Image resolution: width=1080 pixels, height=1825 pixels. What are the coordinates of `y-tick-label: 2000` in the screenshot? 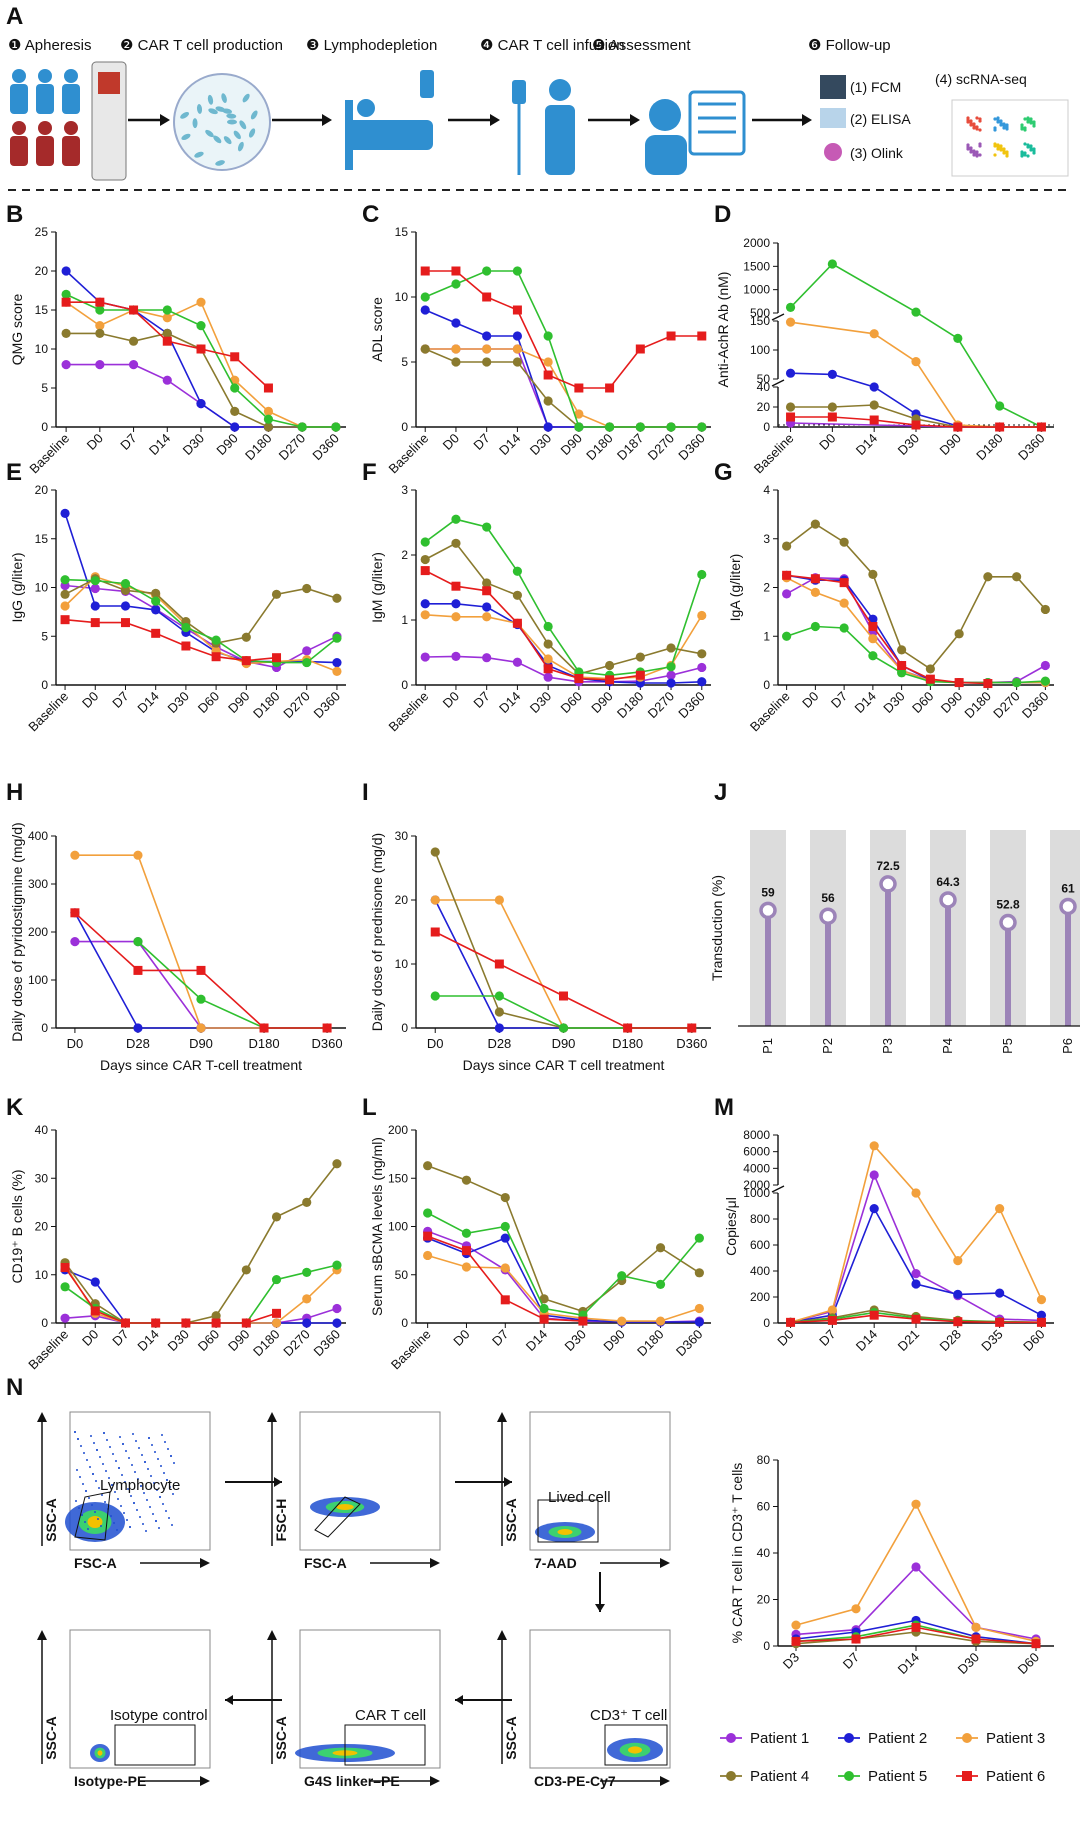 It's located at (756, 1185).